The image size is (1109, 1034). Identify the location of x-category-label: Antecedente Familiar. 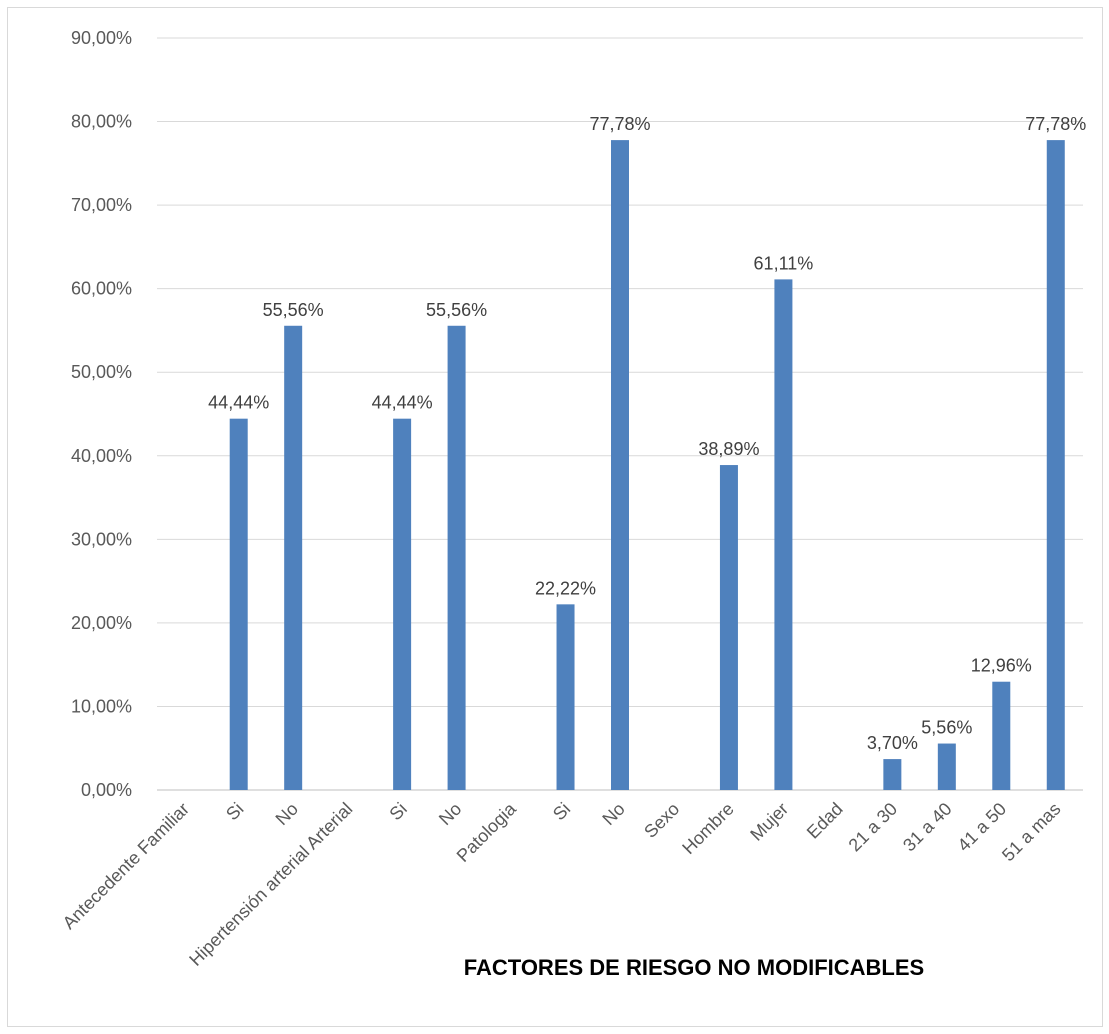
(126, 866).